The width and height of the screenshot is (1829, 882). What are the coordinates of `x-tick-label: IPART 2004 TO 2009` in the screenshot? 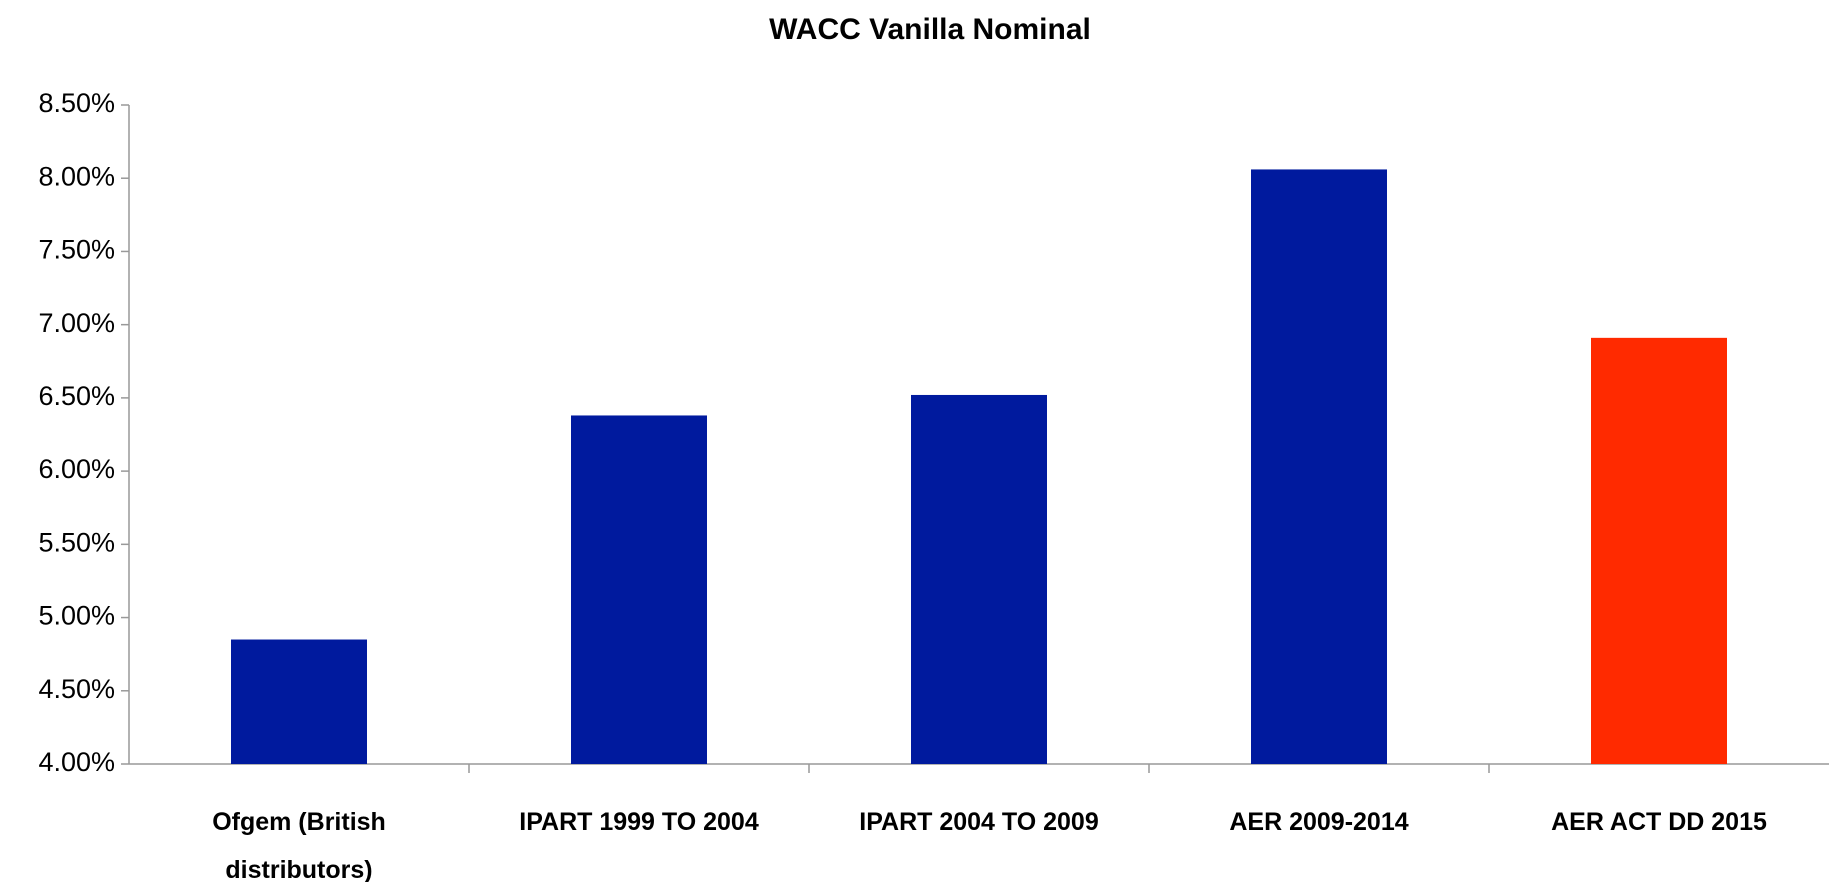 It's located at (979, 822).